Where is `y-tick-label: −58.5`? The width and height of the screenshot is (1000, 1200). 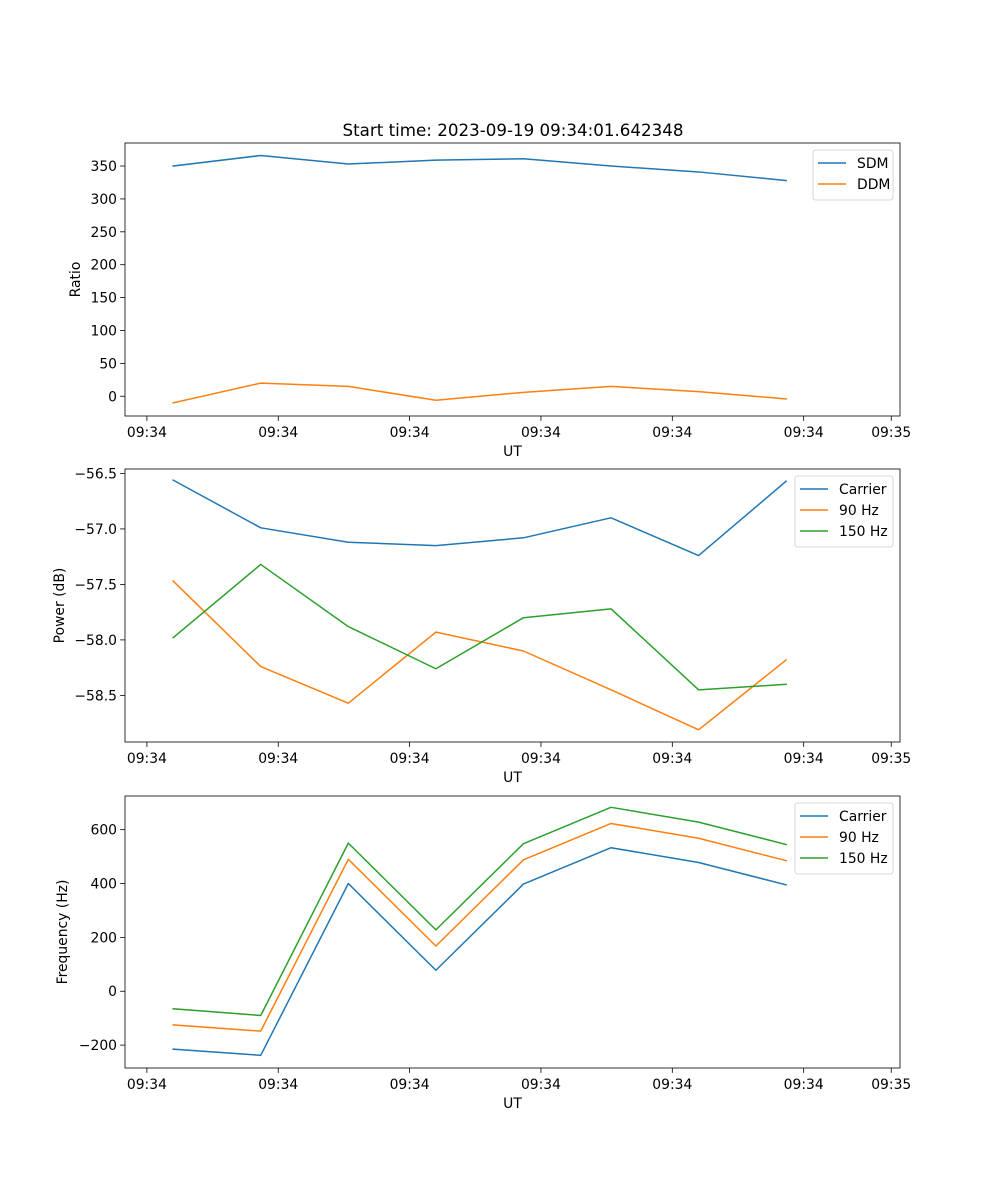
y-tick-label: −58.5 is located at coordinates (95, 696).